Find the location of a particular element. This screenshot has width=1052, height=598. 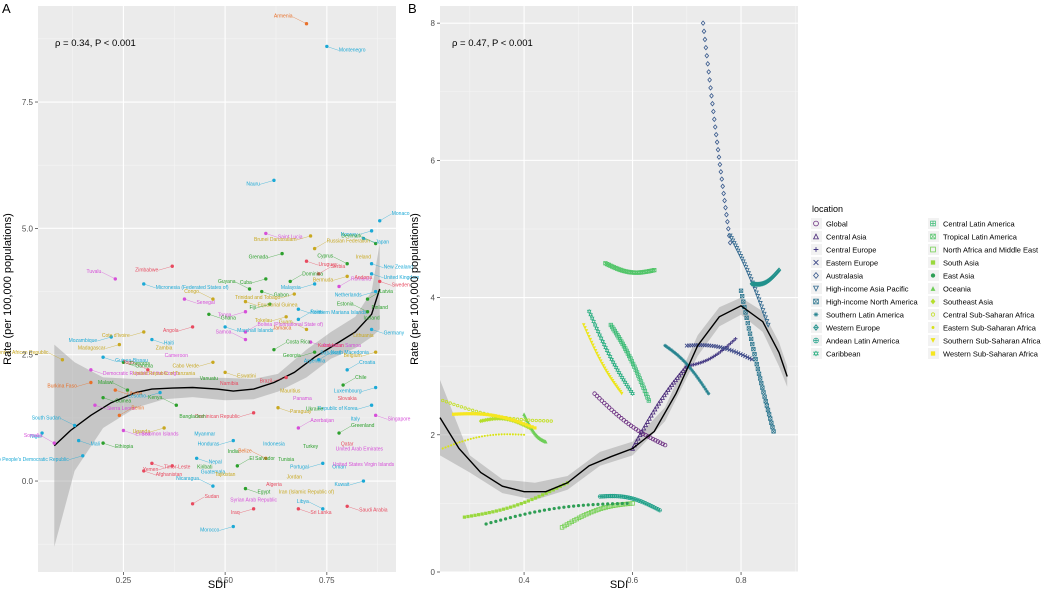

legend-key-filled-square-icon is located at coordinates (933, 262).